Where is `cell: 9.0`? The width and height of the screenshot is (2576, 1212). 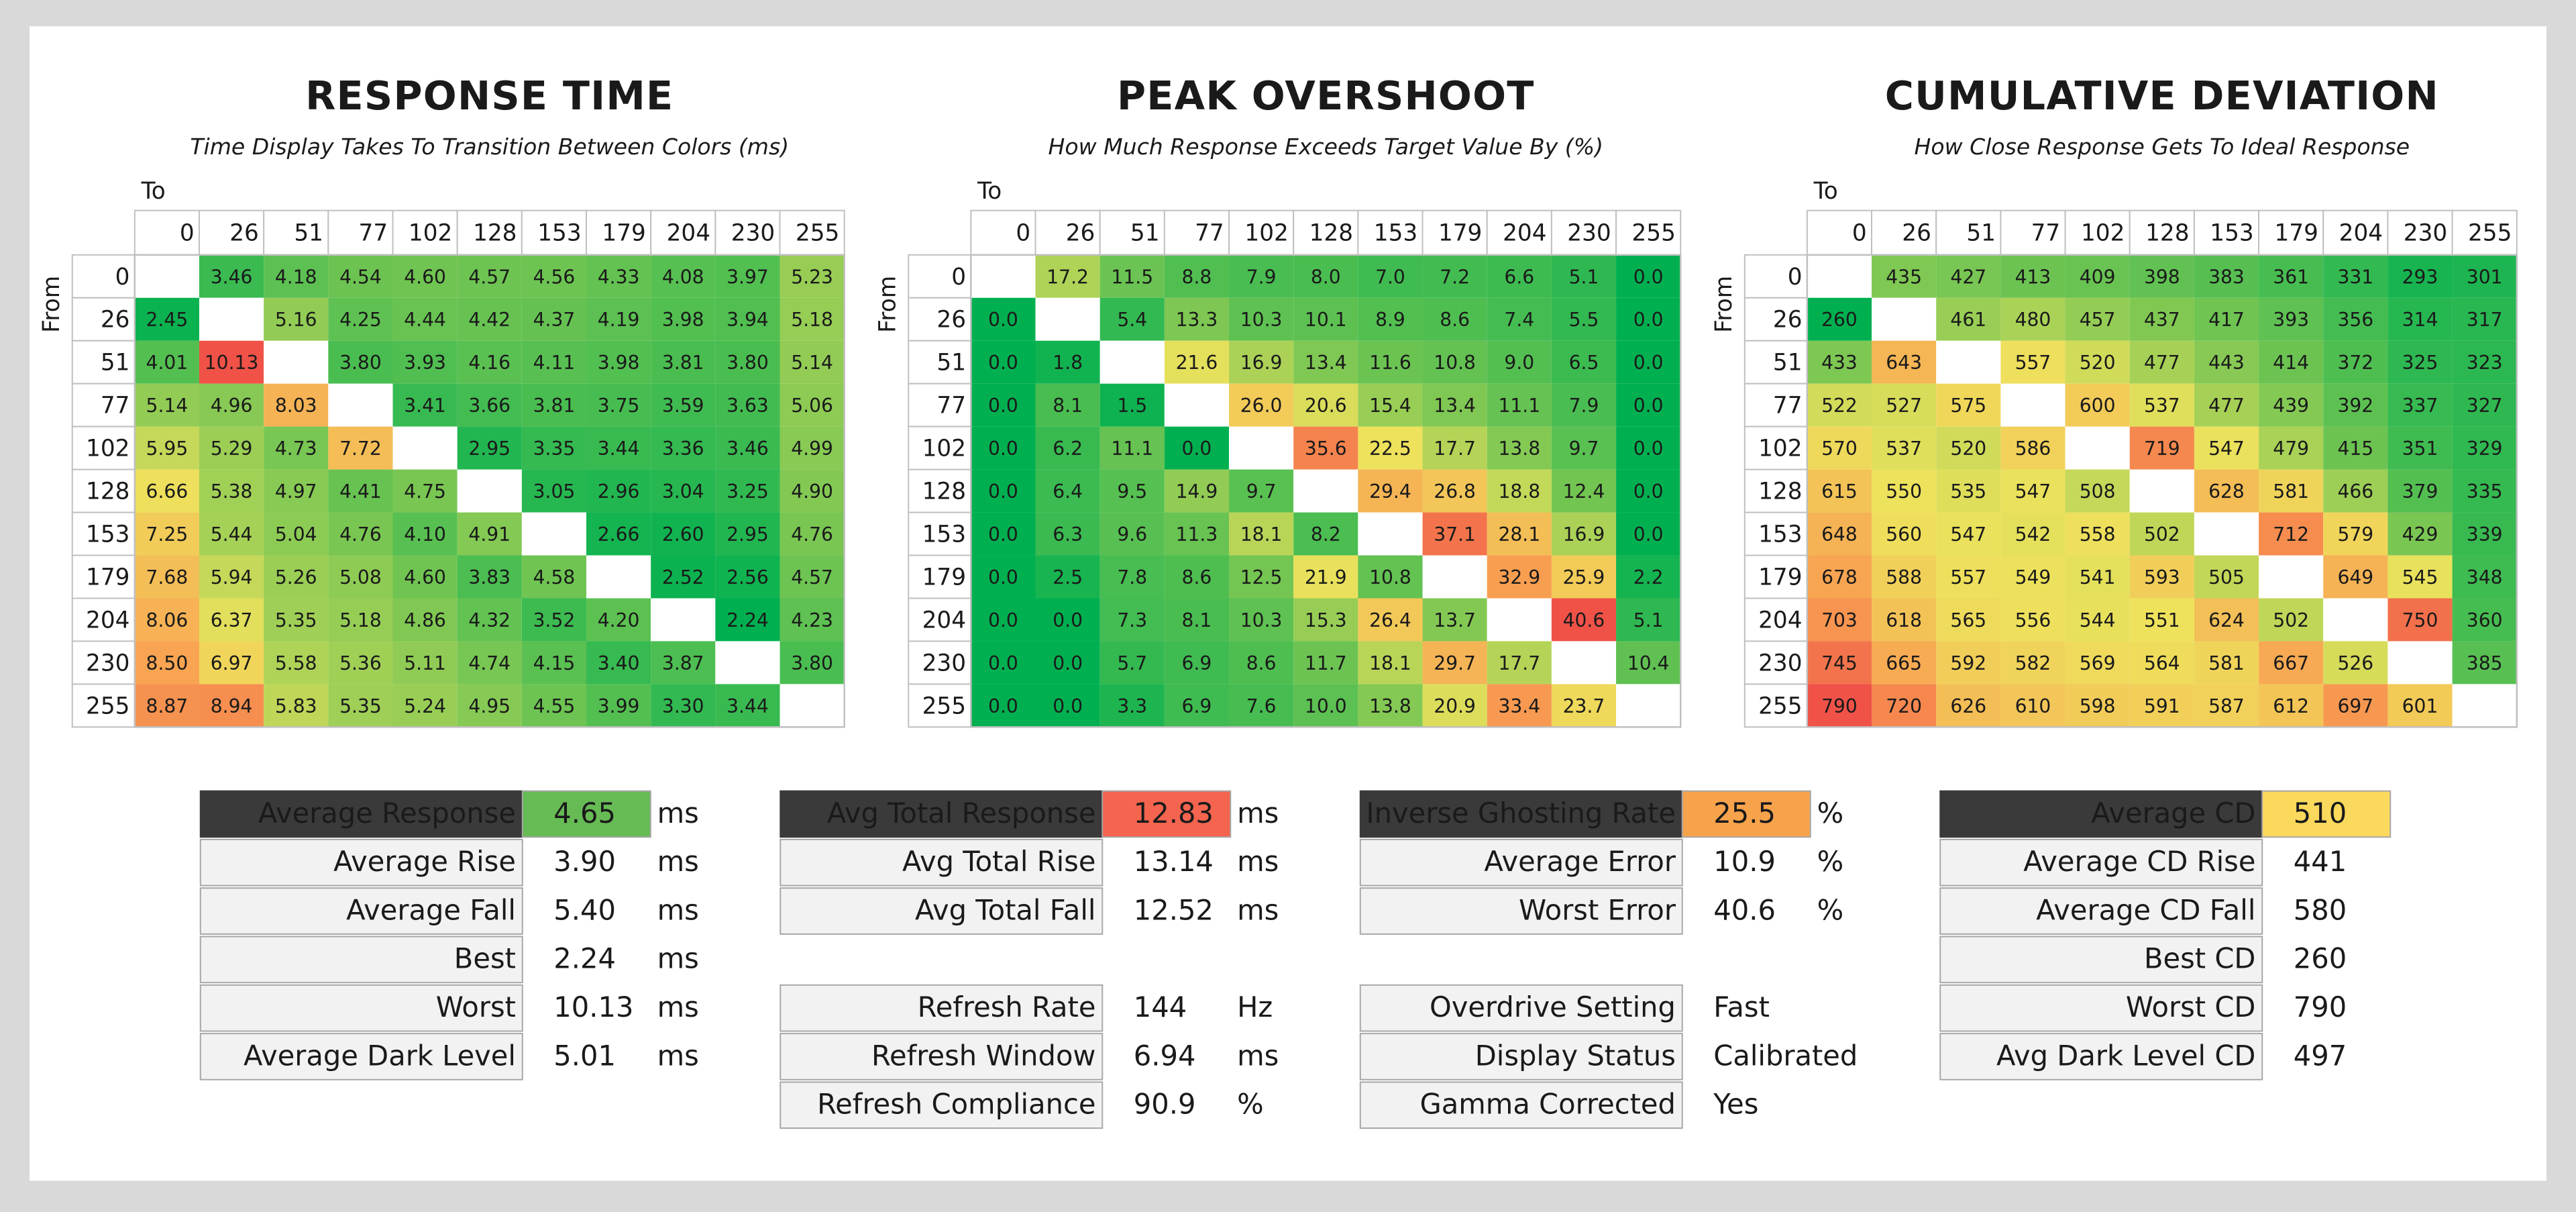
cell: 9.0 is located at coordinates (1519, 363).